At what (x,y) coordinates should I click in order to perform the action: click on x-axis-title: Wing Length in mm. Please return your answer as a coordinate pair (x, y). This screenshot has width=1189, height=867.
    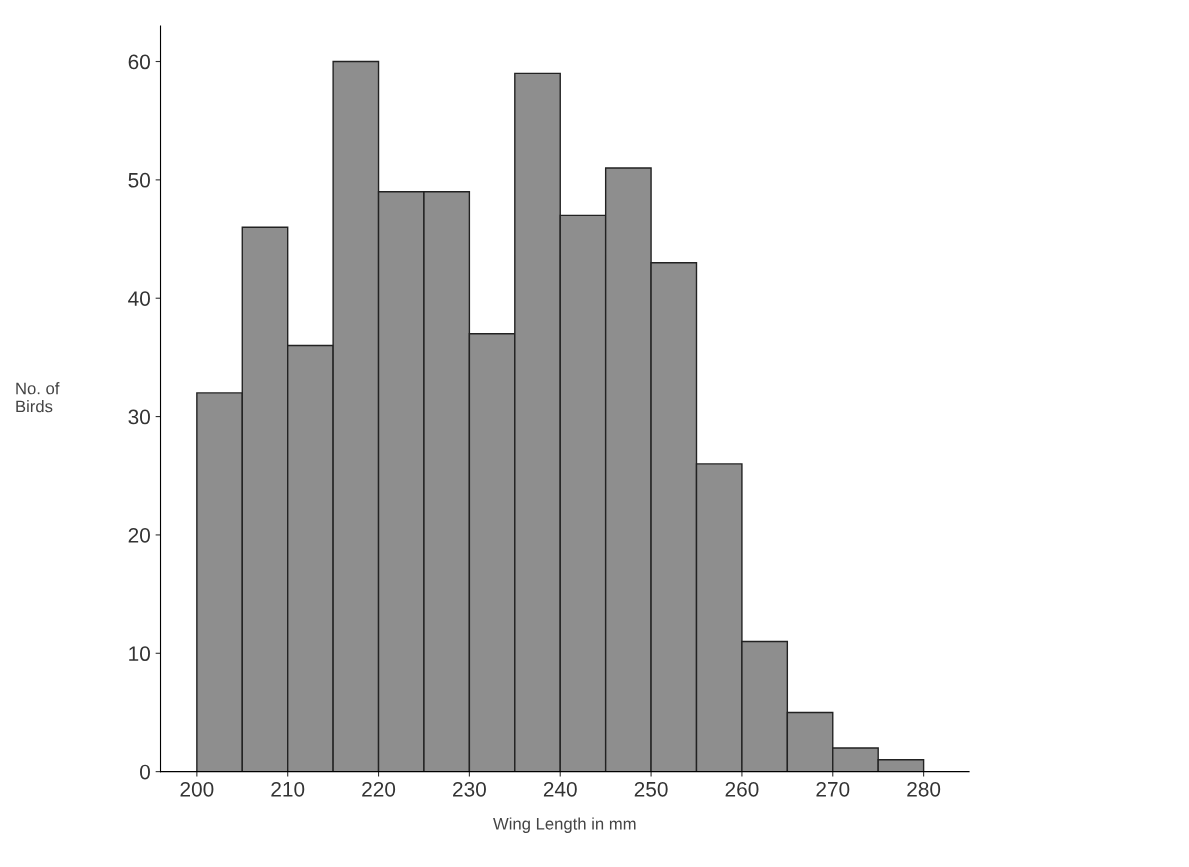
    Looking at the image, I should click on (564, 825).